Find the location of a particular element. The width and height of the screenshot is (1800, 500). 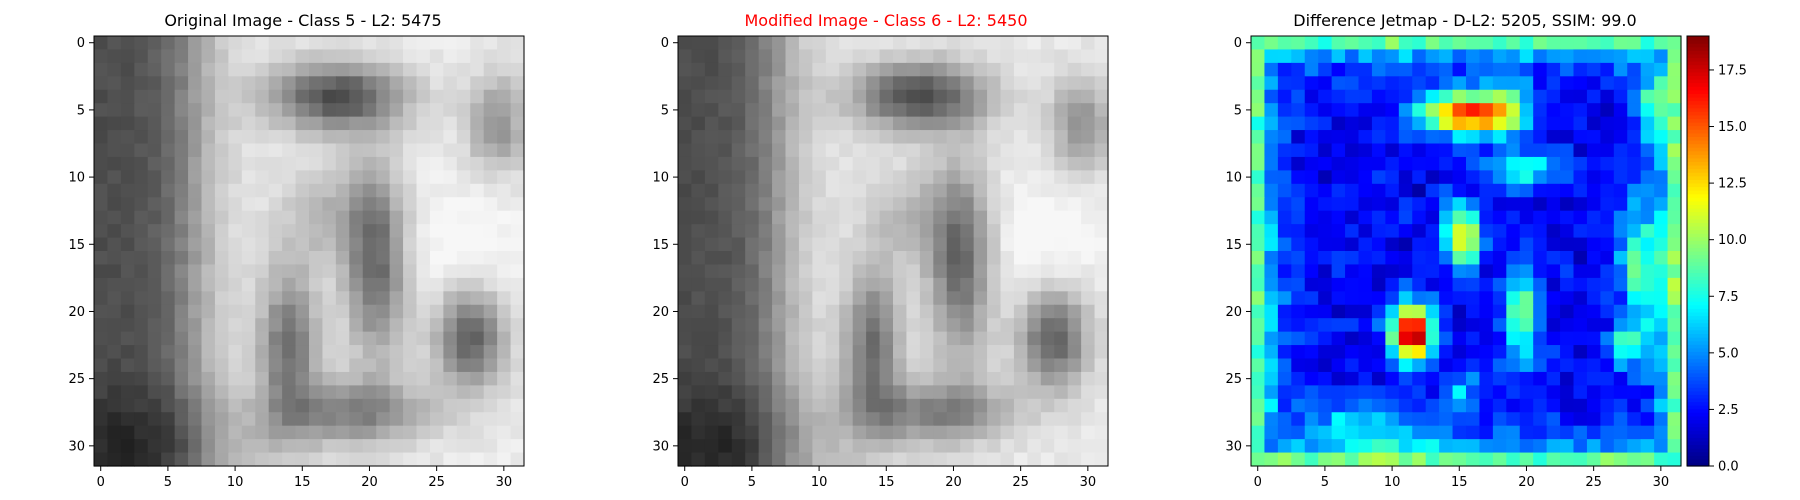

modified-image-y-tick-label: 25 is located at coordinates (660, 379).